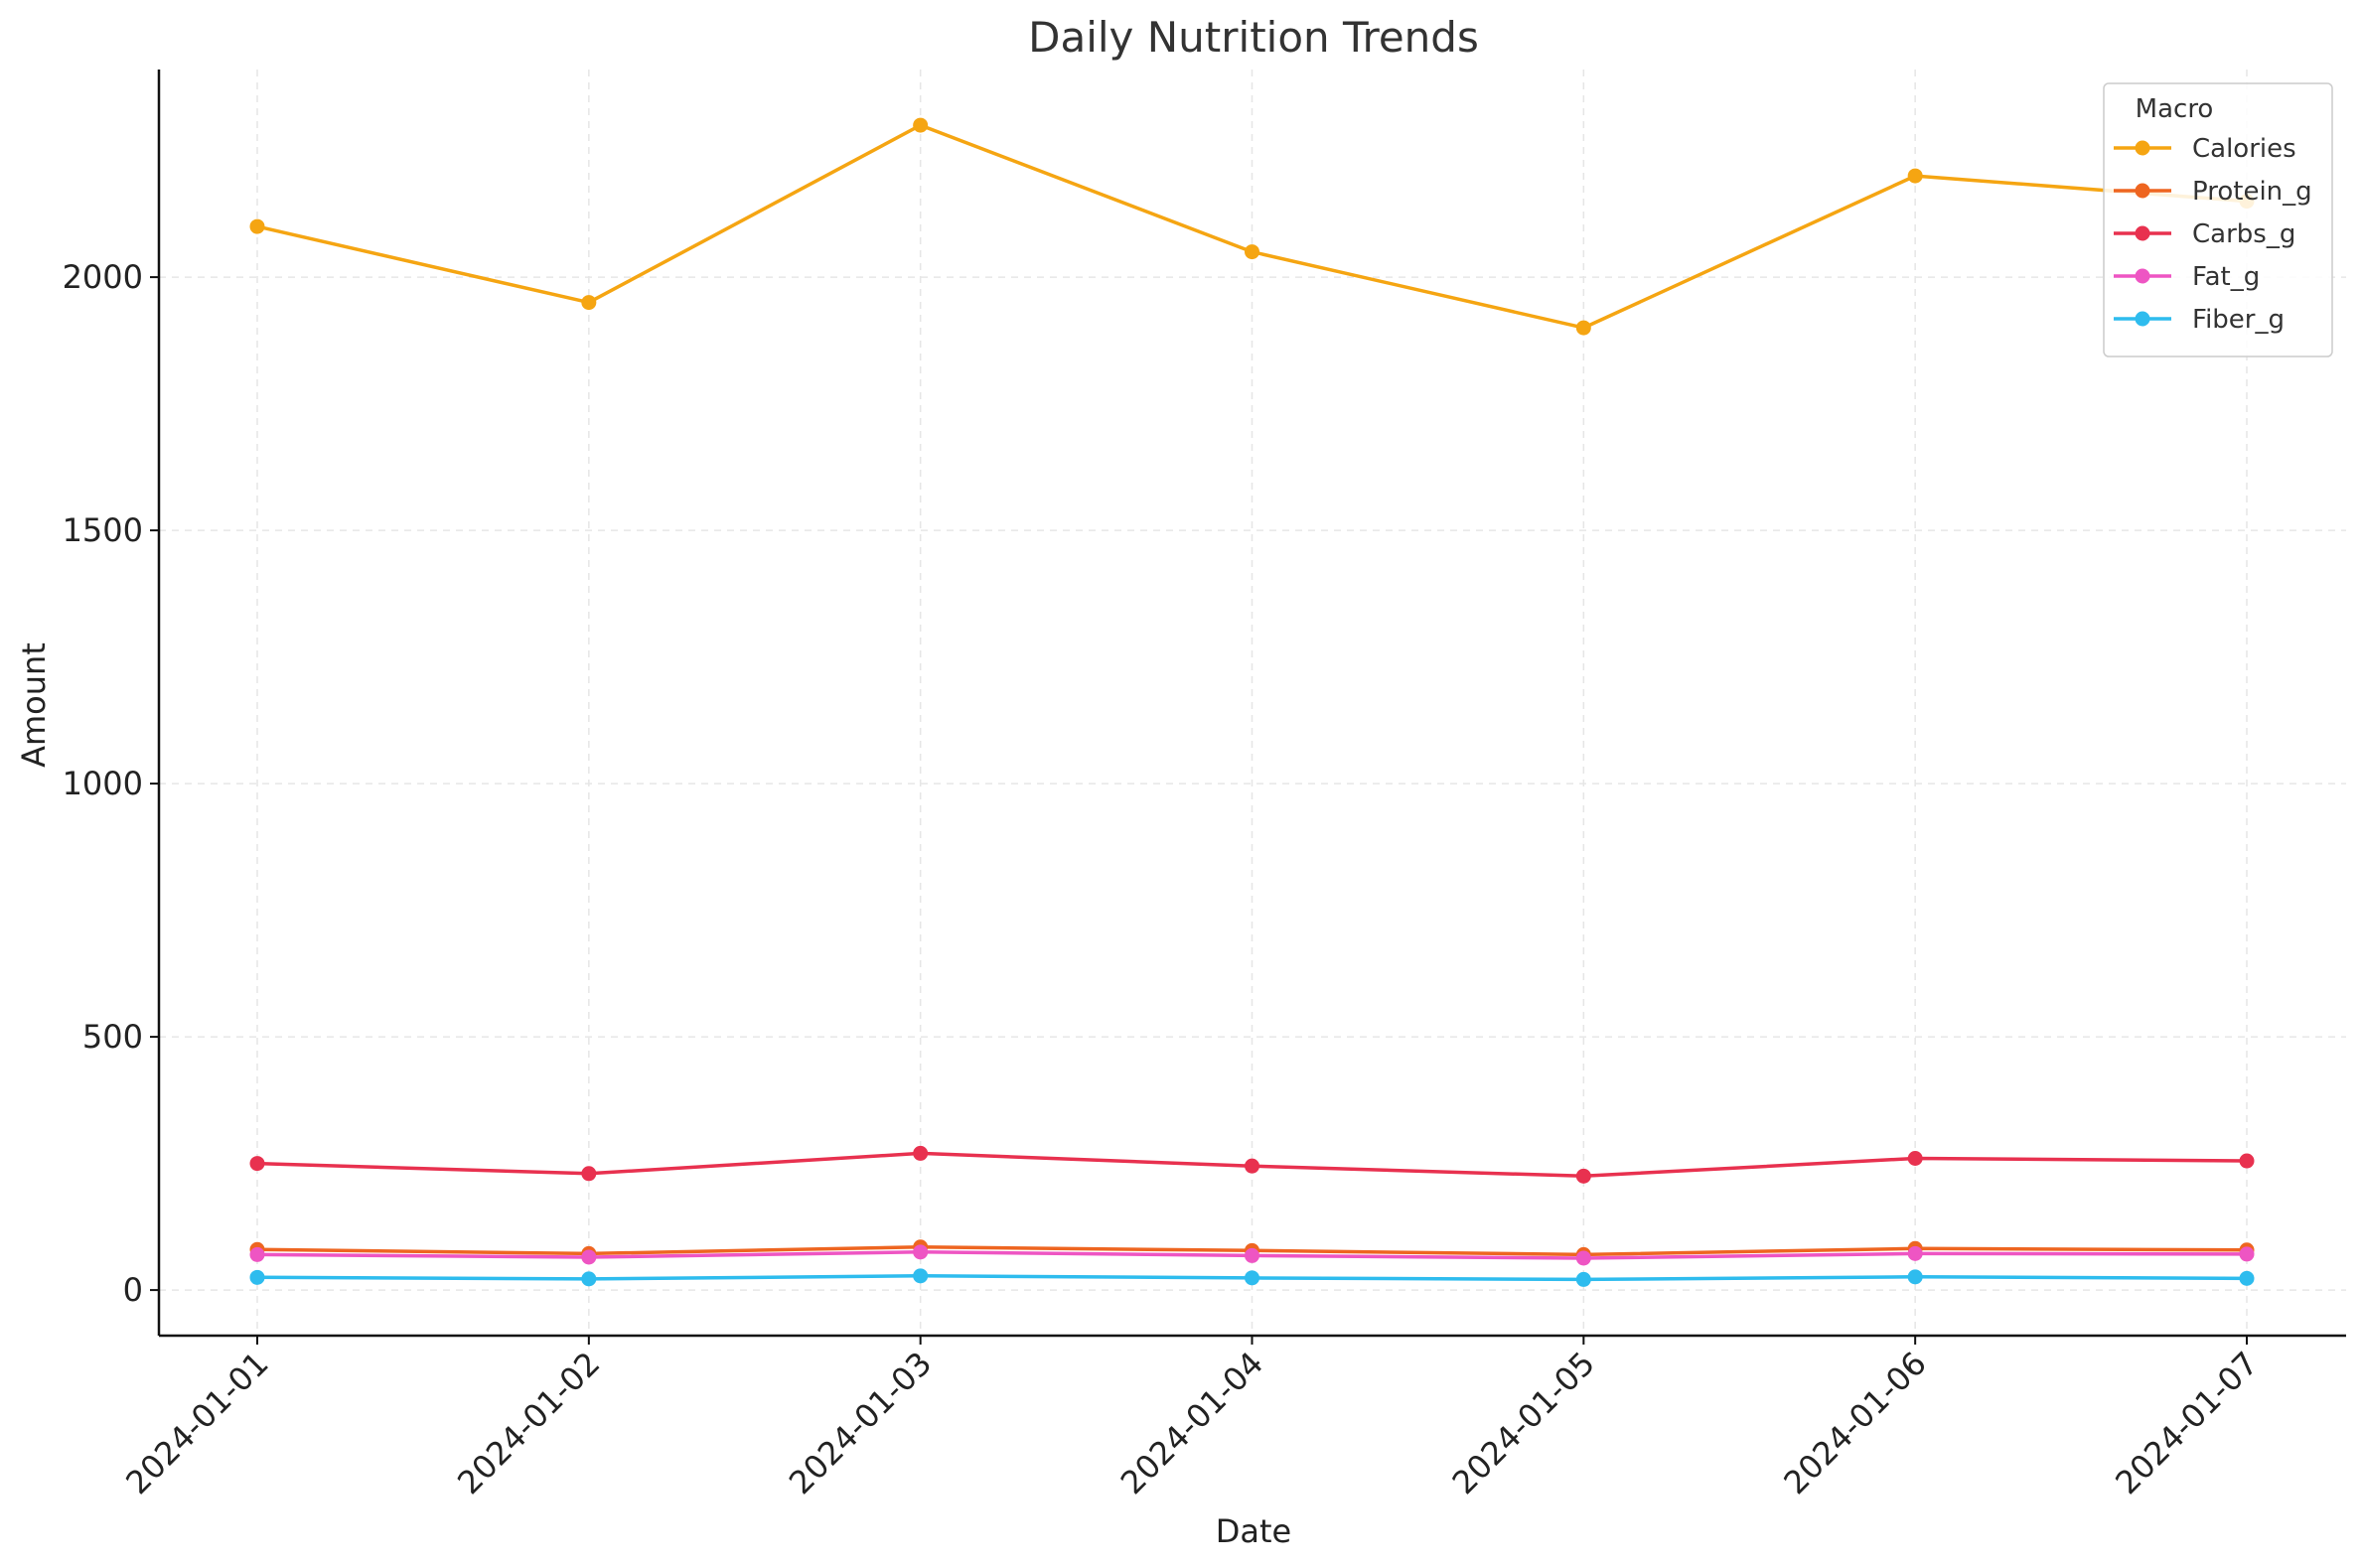 The width and height of the screenshot is (2363, 1568). I want to click on x-tick-label: 2024-01-02, so click(528, 1423).